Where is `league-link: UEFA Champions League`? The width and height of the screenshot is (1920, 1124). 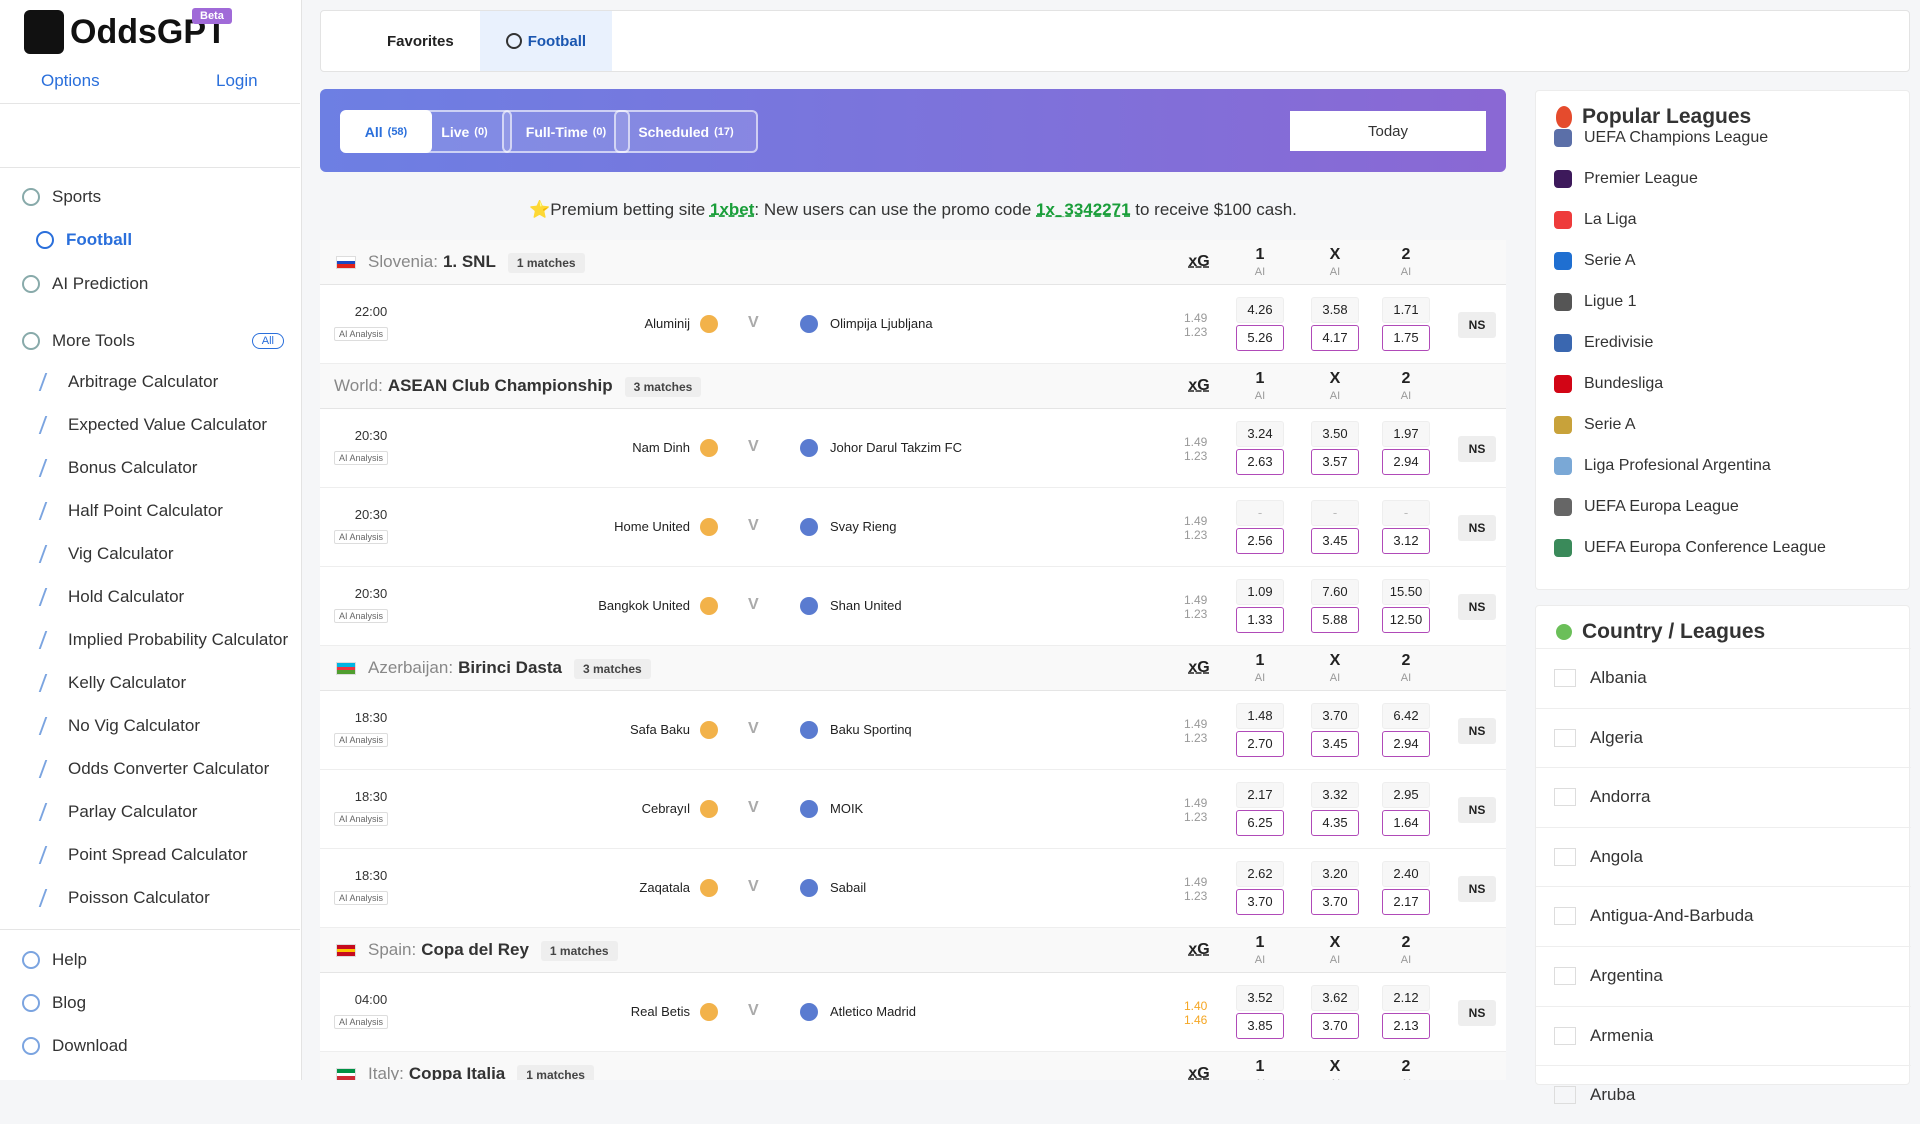
league-link: UEFA Champions League is located at coordinates (1661, 138).